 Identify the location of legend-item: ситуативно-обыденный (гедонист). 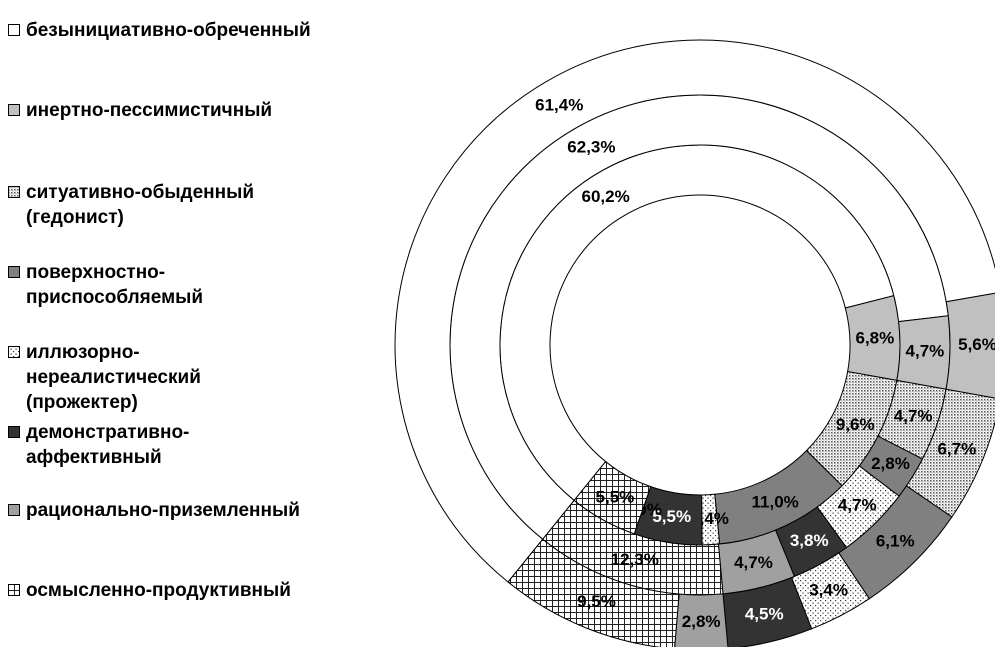
(160, 205).